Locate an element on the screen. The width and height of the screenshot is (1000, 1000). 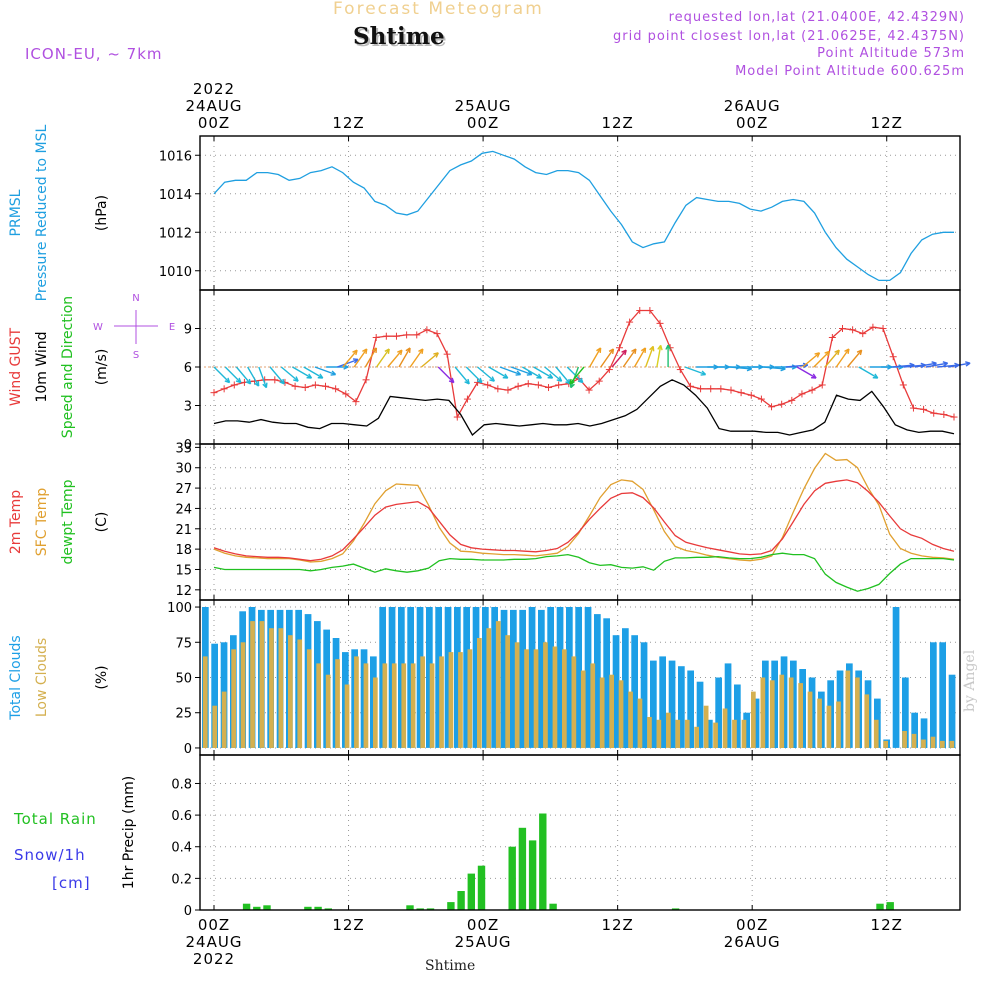
y-tick-label: 25 is located at coordinates (183, 714).